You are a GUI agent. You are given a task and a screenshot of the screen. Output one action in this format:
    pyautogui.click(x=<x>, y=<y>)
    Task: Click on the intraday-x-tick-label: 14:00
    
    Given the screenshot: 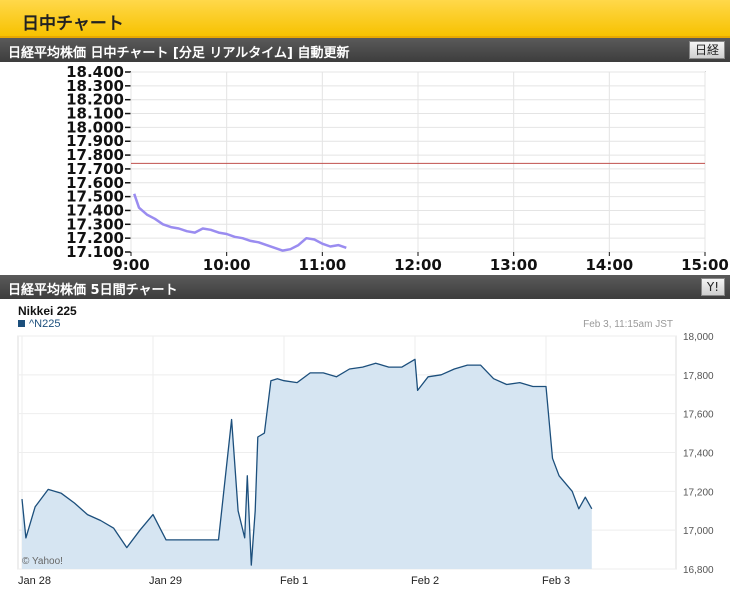 What is the action you would take?
    pyautogui.click(x=609, y=265)
    